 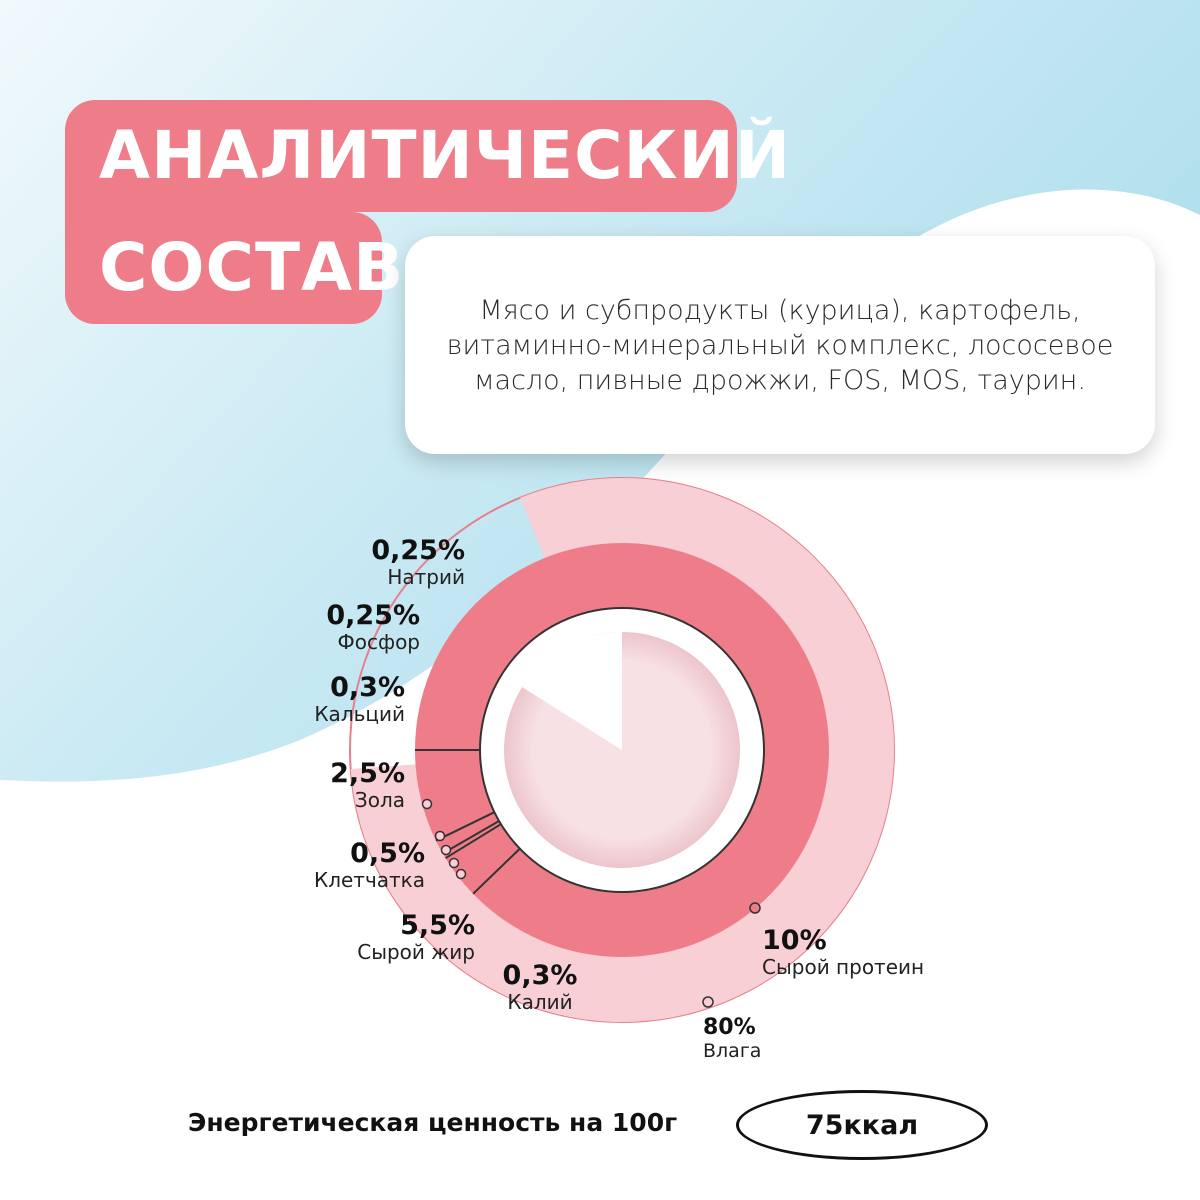 I want to click on label-ash: 2,5% Зола, so click(x=335, y=785).